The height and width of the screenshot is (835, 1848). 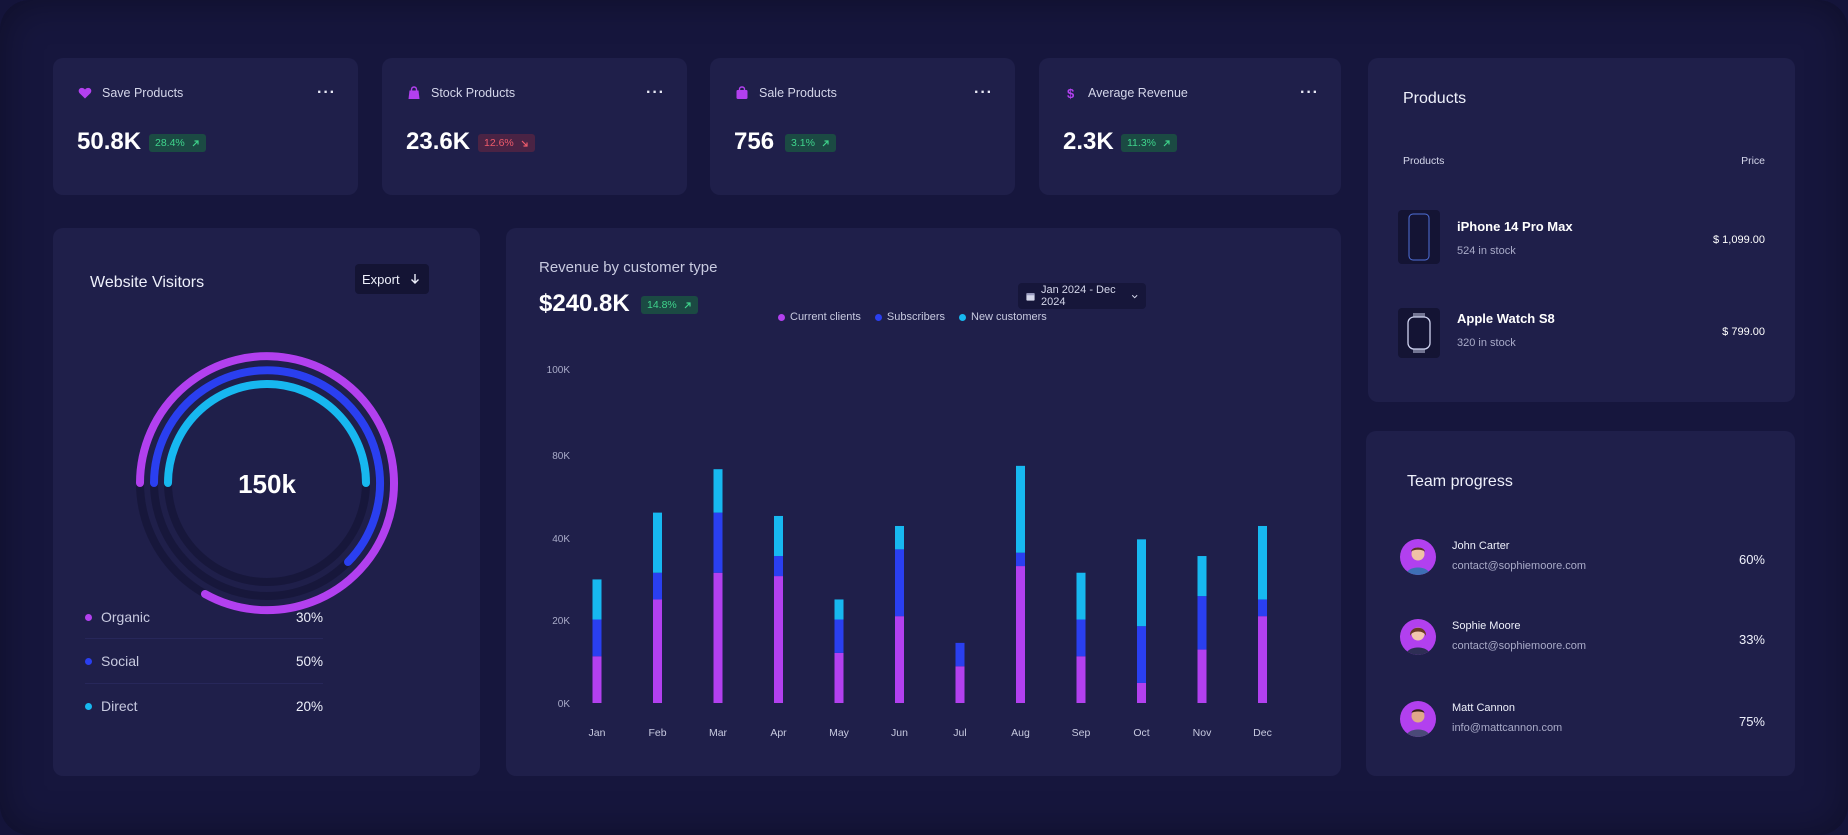 What do you see at coordinates (839, 733) in the screenshot?
I see `x-tick-label: May` at bounding box center [839, 733].